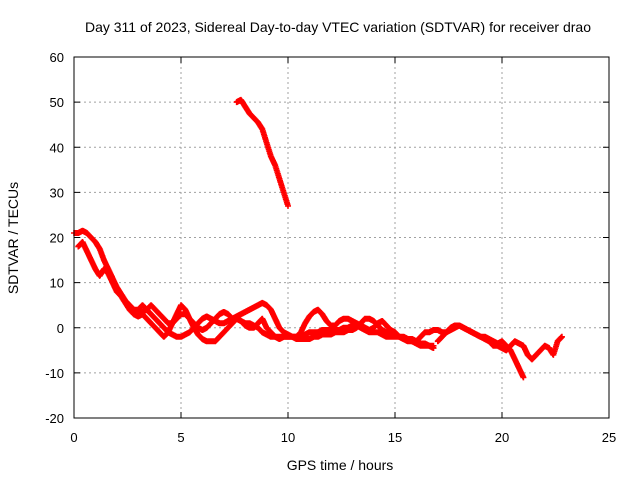 This screenshot has height=480, width=640. Describe the element at coordinates (57, 238) in the screenshot. I see `y-tick-label: 20` at that location.